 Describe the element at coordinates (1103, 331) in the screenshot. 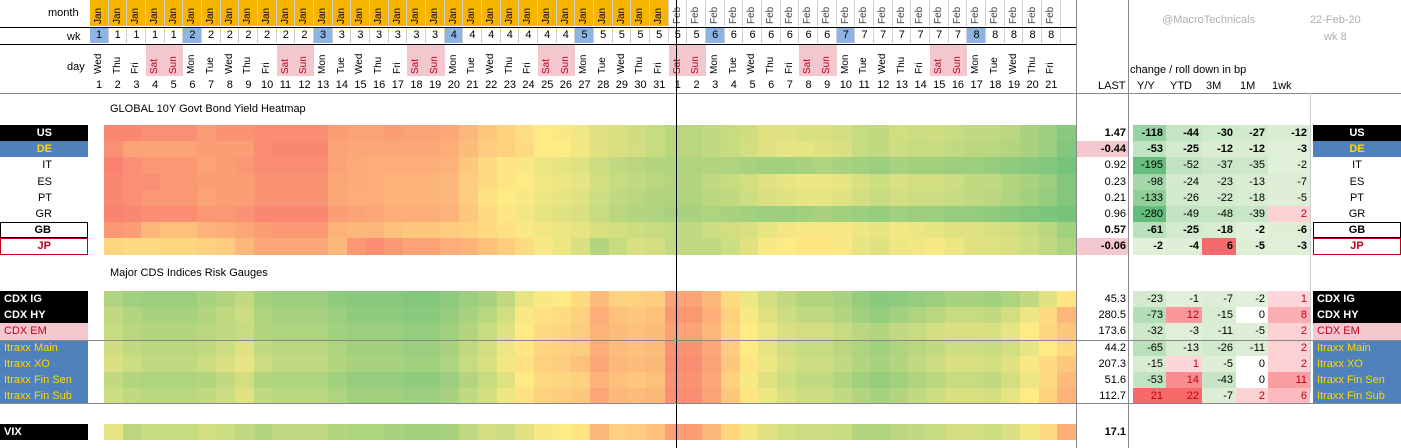

I see `last-value: 173.6` at that location.